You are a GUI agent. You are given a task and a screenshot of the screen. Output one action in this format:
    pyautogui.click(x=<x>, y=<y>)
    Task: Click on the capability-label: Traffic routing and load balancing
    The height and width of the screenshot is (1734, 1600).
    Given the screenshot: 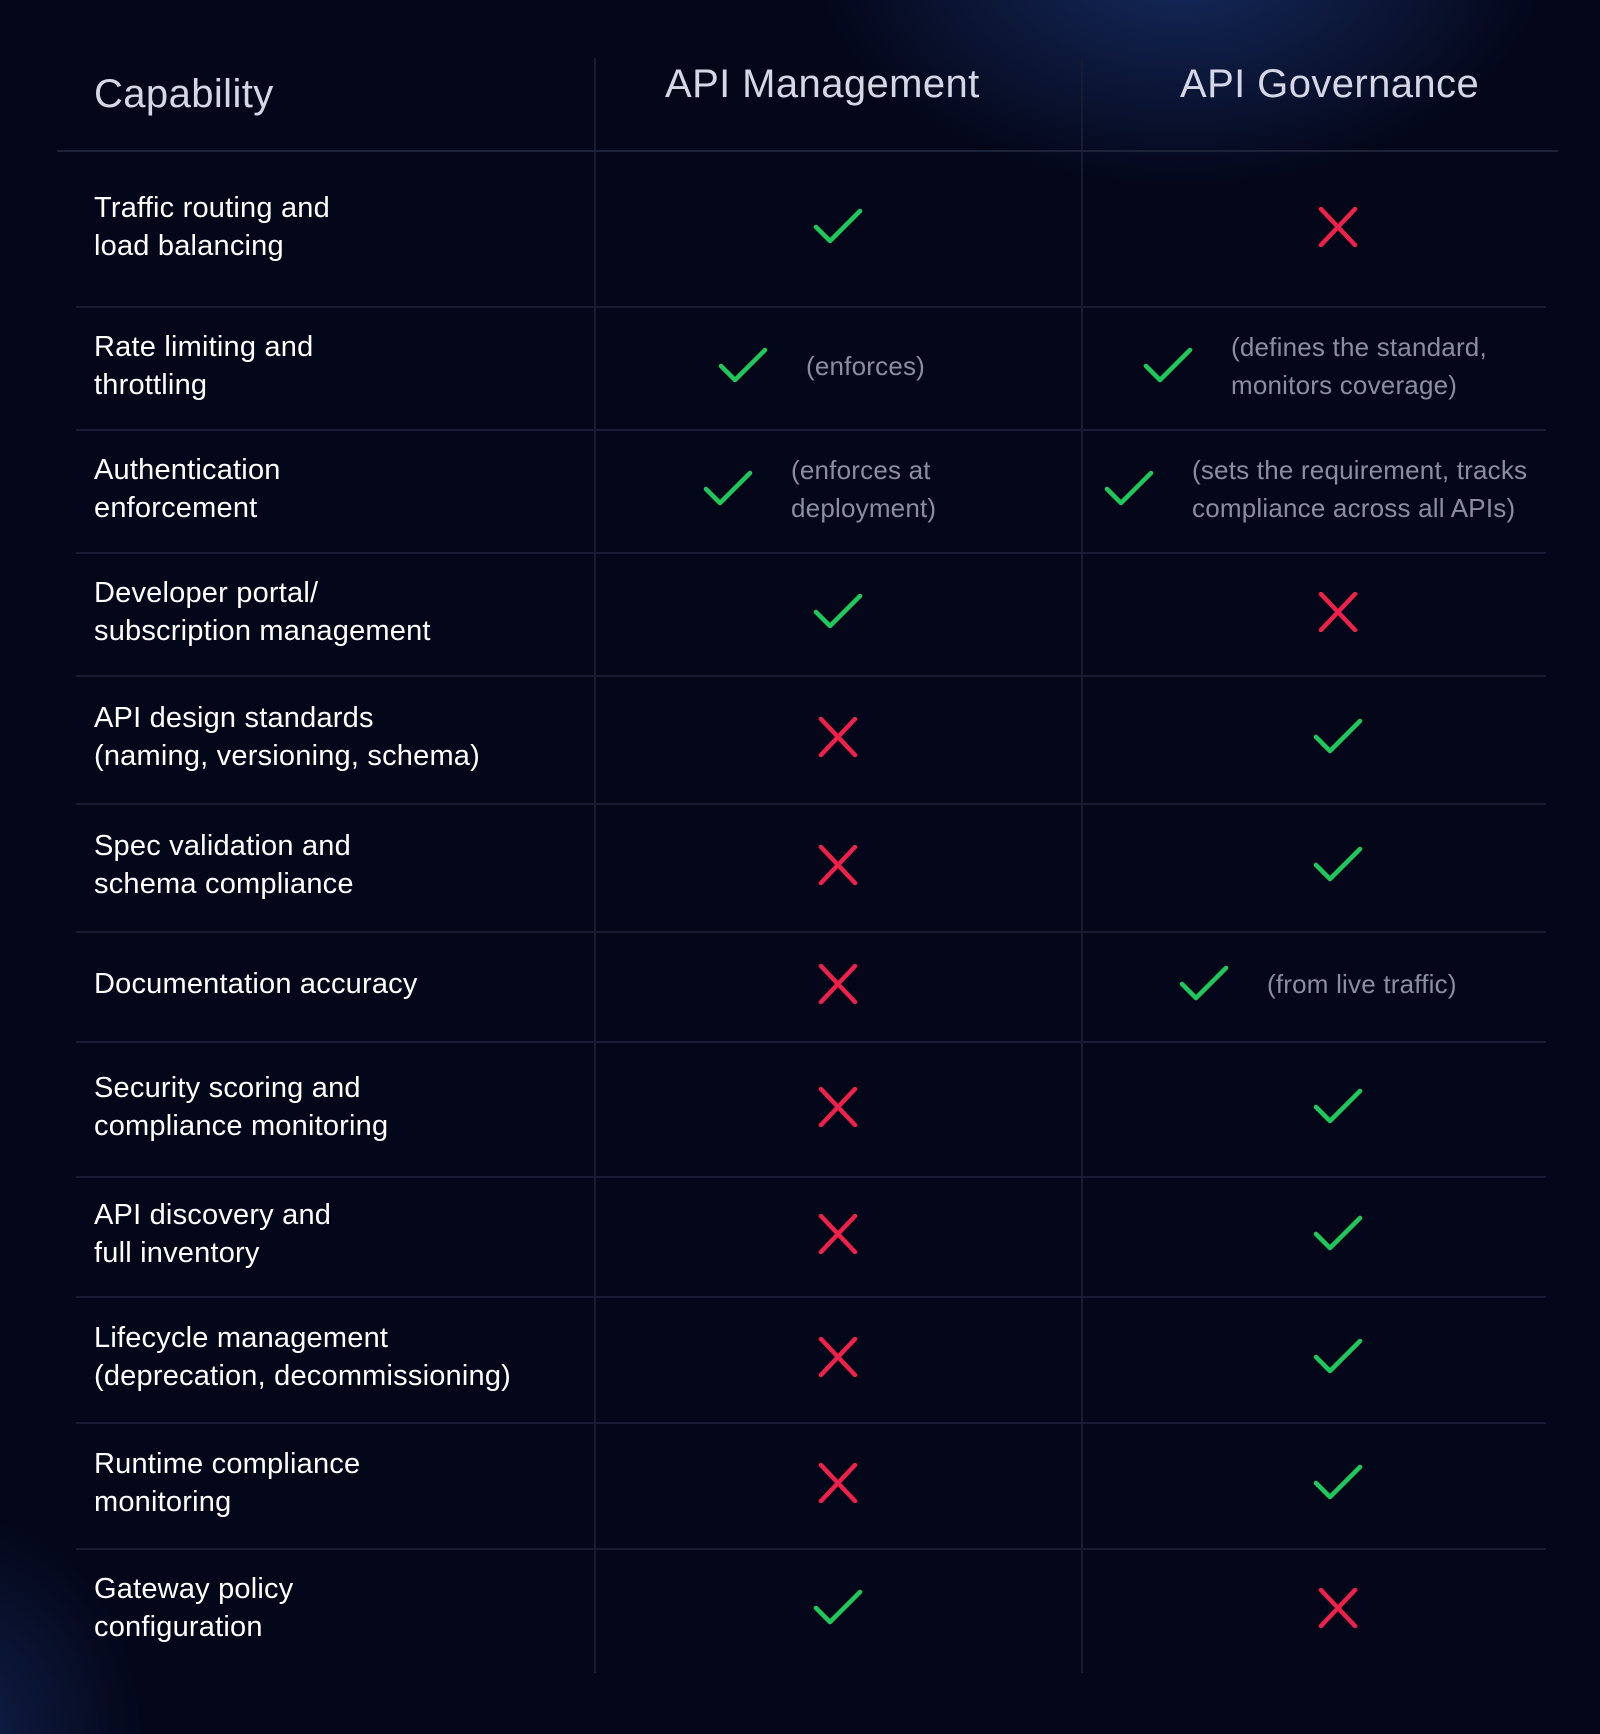 What is the action you would take?
    pyautogui.click(x=212, y=226)
    